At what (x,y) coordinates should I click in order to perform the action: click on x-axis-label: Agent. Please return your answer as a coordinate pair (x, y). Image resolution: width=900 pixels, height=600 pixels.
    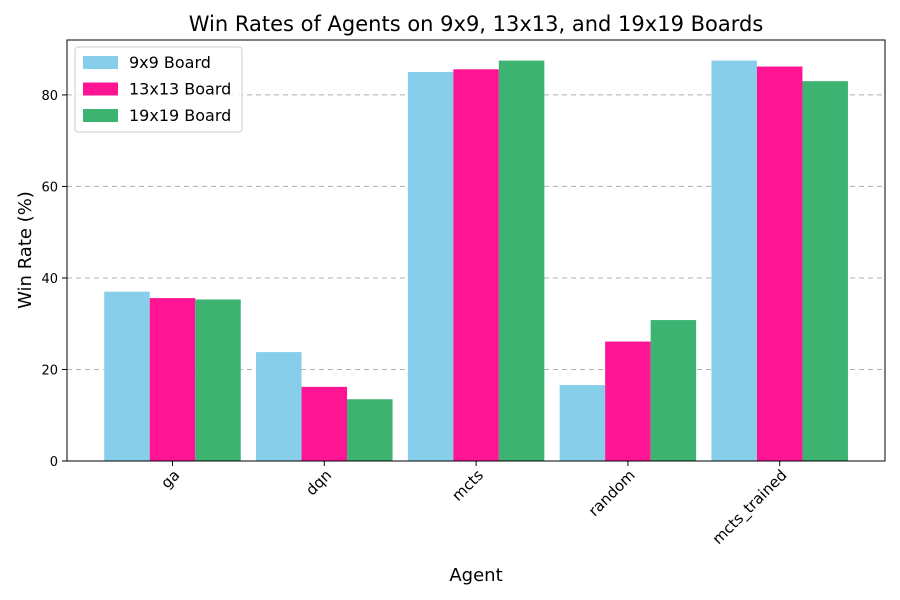
    Looking at the image, I should click on (475, 575).